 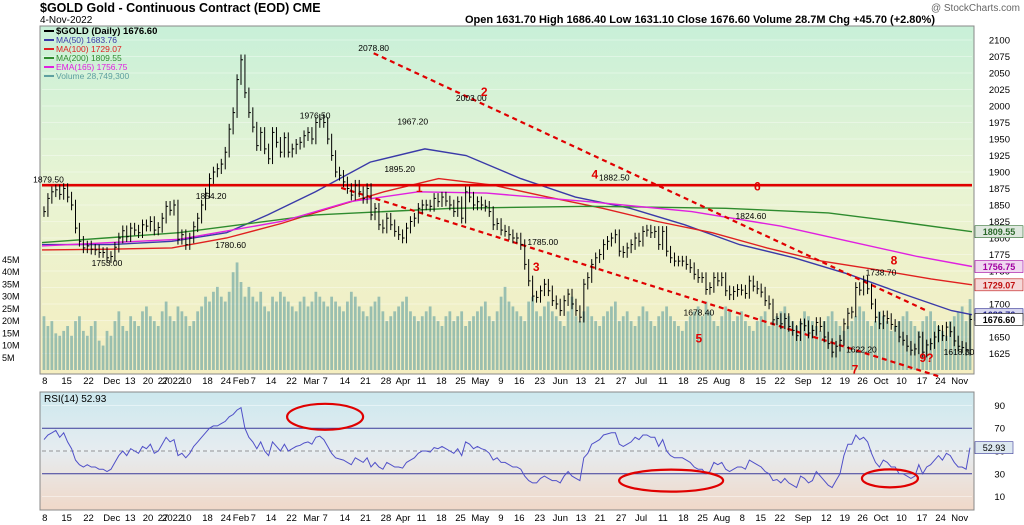 What do you see at coordinates (507, 447) in the screenshot?
I see `rsi-series` at bounding box center [507, 447].